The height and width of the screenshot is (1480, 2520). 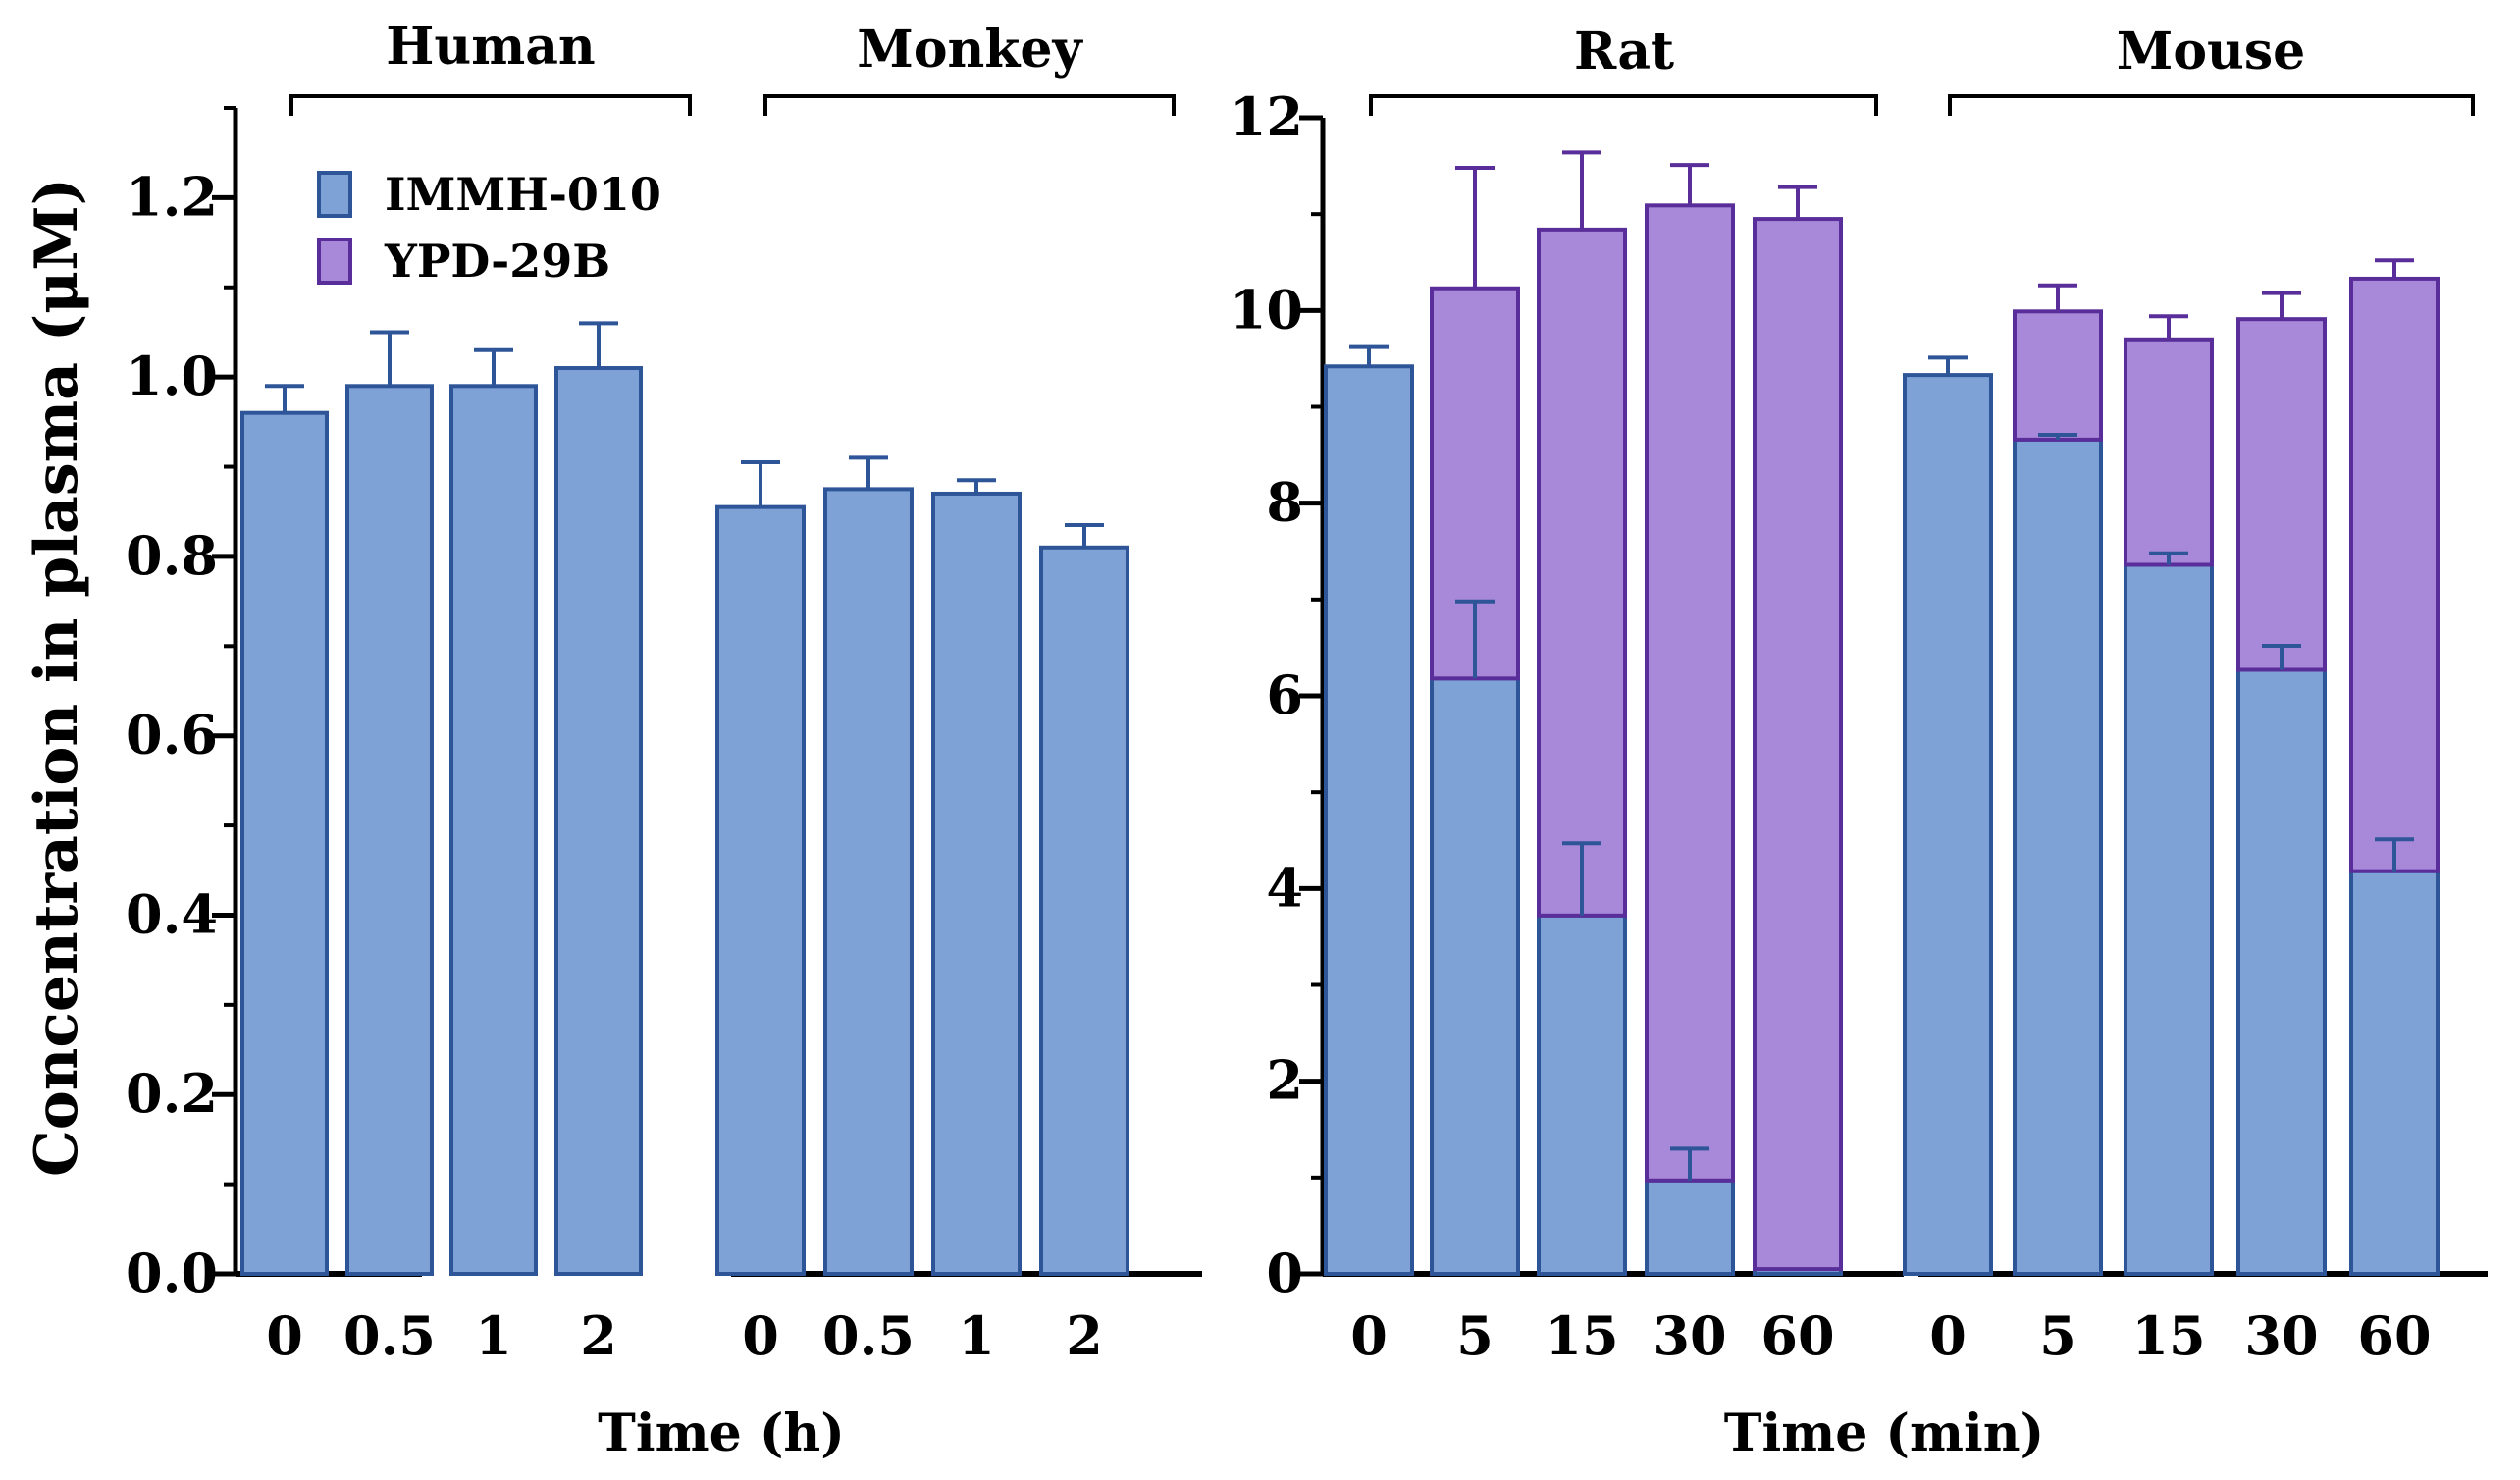 I want to click on y-tick-label: 2, so click(x=1284, y=1080).